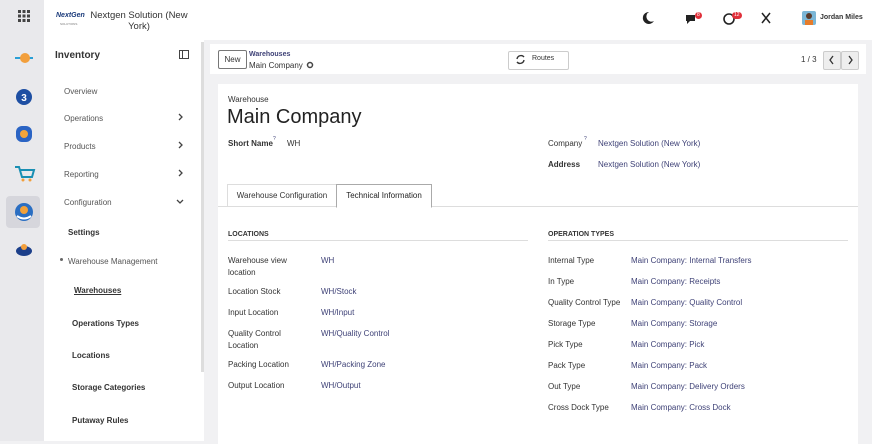 The height and width of the screenshot is (444, 872). Describe the element at coordinates (584, 302) in the screenshot. I see `field-label: Quality Control Type` at that location.